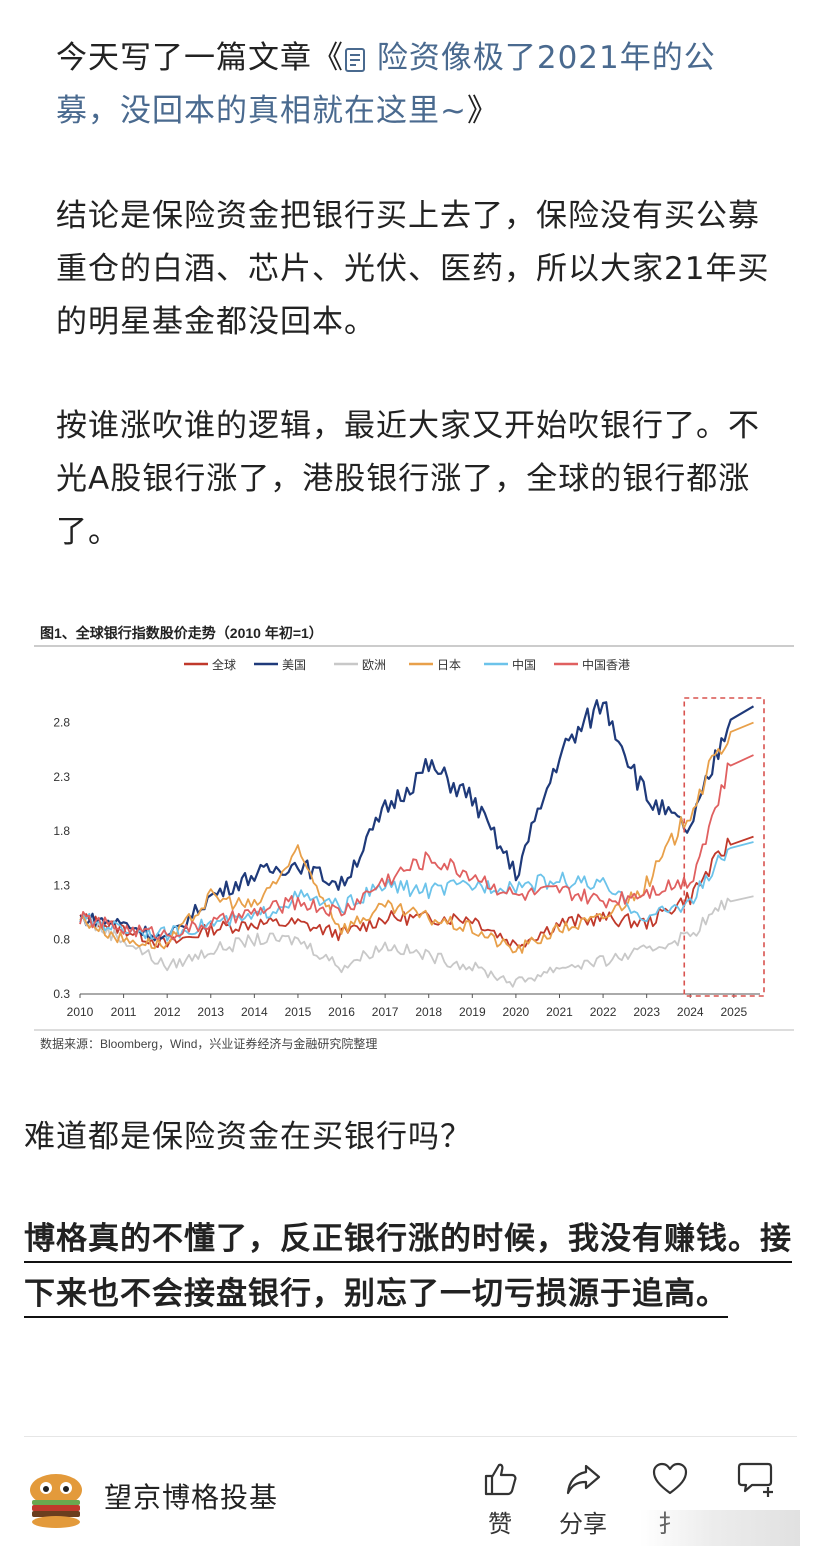  Describe the element at coordinates (298, 1012) in the screenshot. I see `x-tick-label-5: 2015` at that location.